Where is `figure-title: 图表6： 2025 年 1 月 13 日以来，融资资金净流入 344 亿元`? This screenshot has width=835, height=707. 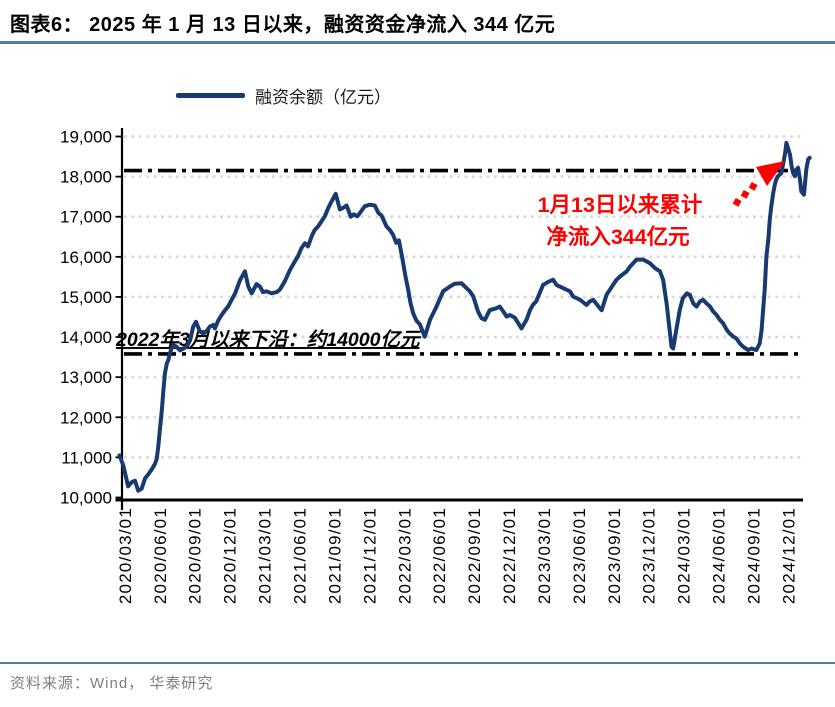
figure-title: 图表6： 2025 年 1 月 13 日以来，融资资金净流入 344 亿元 is located at coordinates (283, 25).